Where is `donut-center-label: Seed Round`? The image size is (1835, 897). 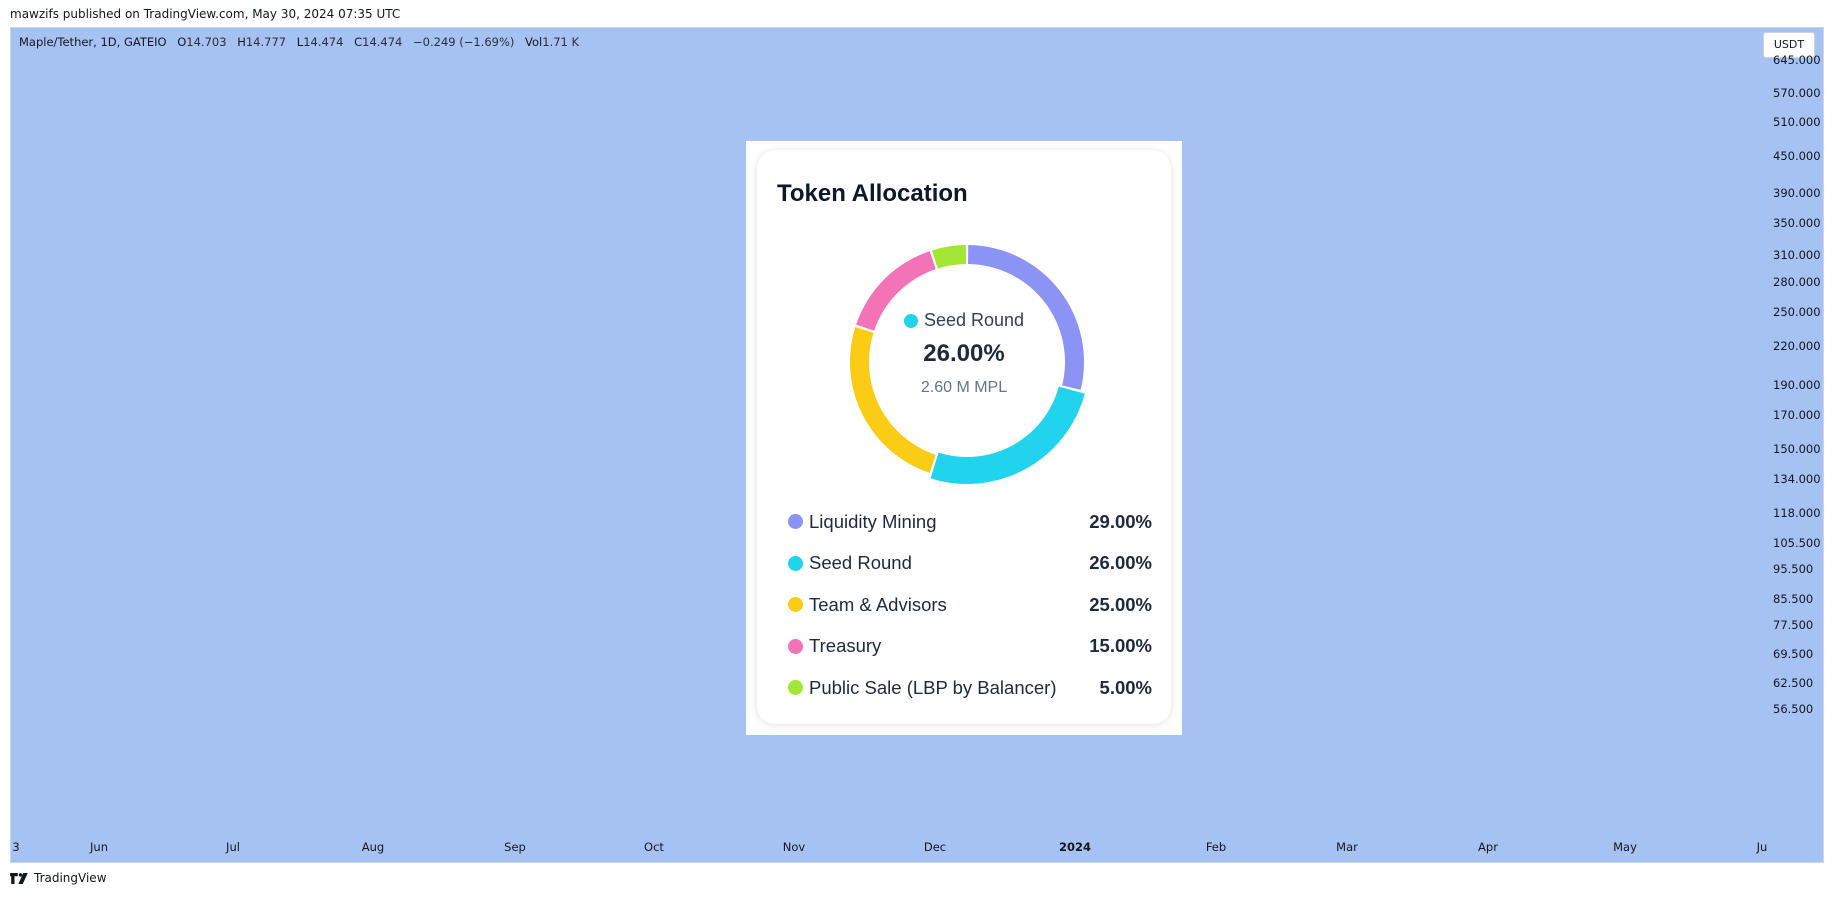 donut-center-label: Seed Round is located at coordinates (964, 320).